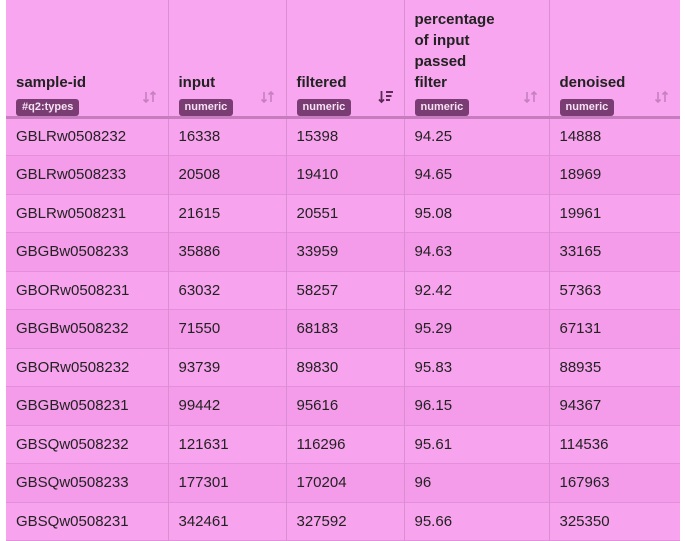 Image resolution: width=685 pixels, height=541 pixels. I want to click on cell-percentage: 95.61, so click(477, 444).